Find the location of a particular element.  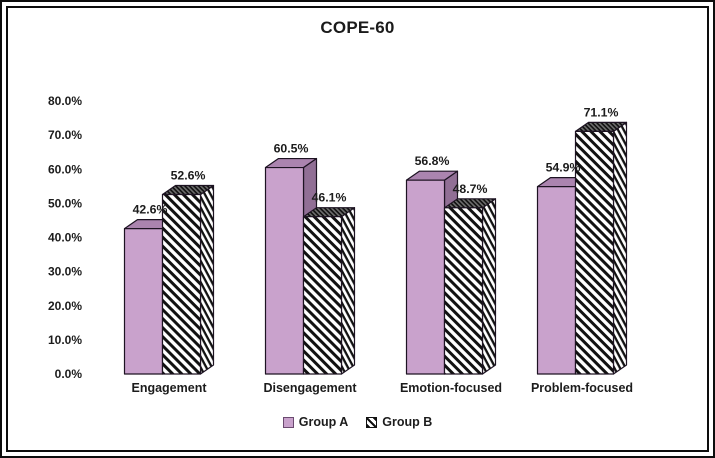

bar-group-b-problem-focused is located at coordinates (601, 248).